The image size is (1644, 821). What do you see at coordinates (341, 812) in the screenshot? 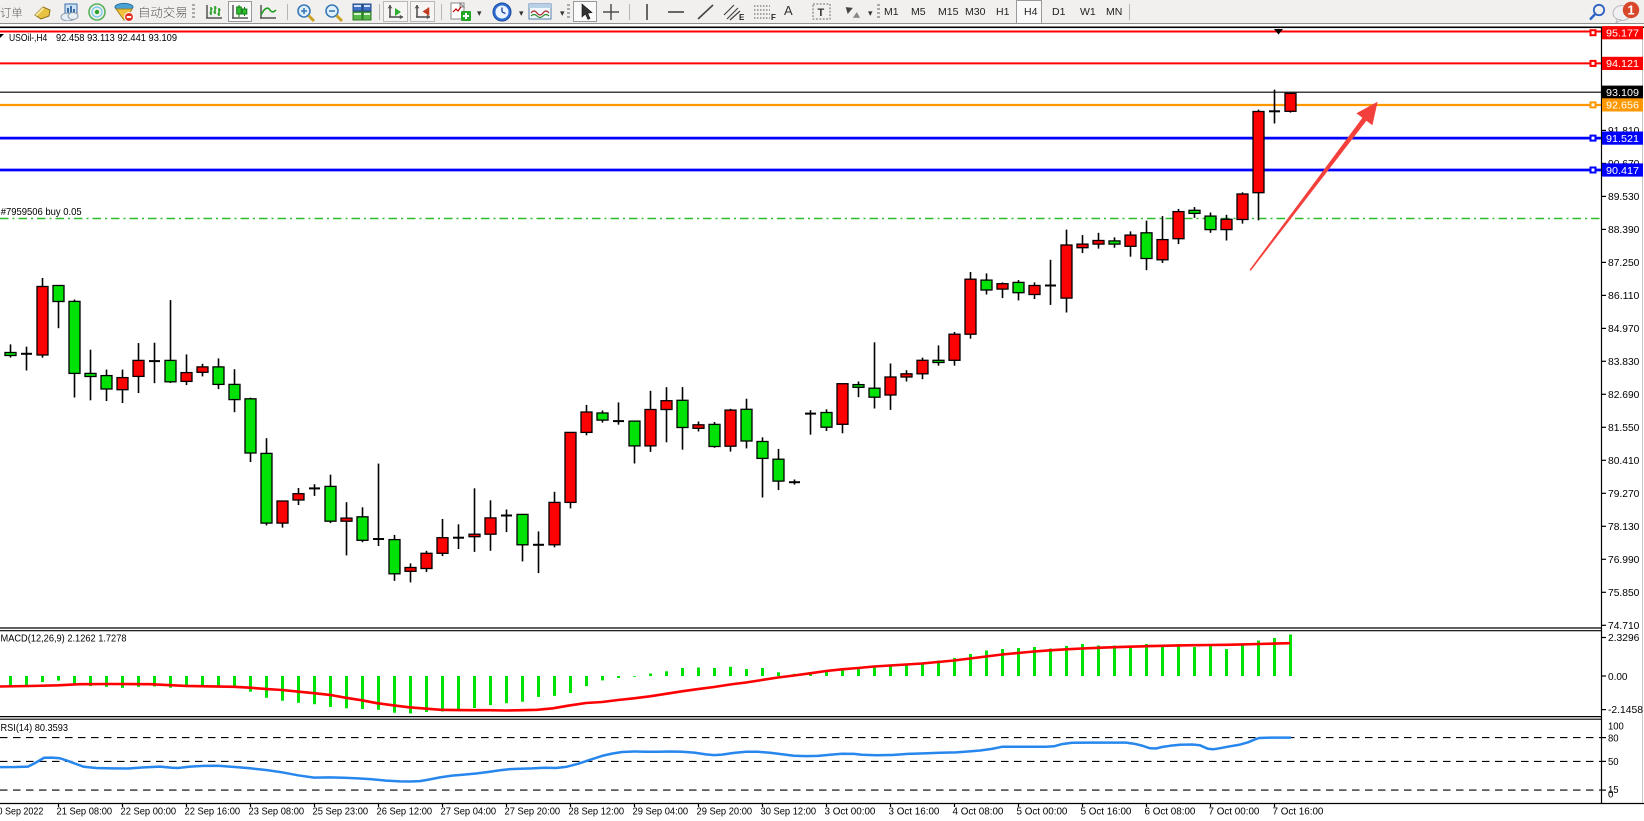
I see `svg-text: 25 Sep 23:00` at bounding box center [341, 812].